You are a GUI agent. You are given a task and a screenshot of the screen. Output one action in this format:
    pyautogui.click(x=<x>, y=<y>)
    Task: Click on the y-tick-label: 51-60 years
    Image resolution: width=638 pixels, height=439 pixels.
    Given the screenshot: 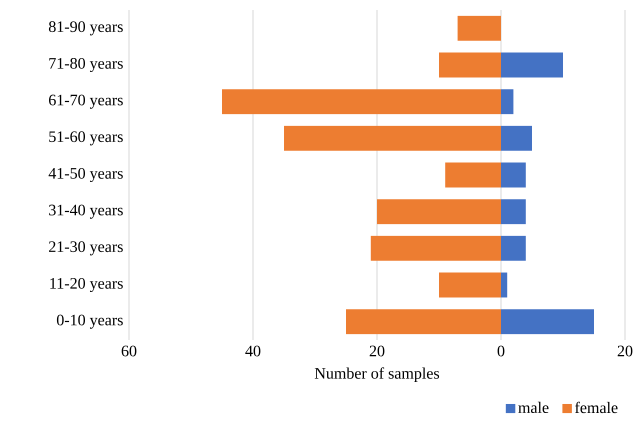 What is the action you would take?
    pyautogui.click(x=86, y=138)
    